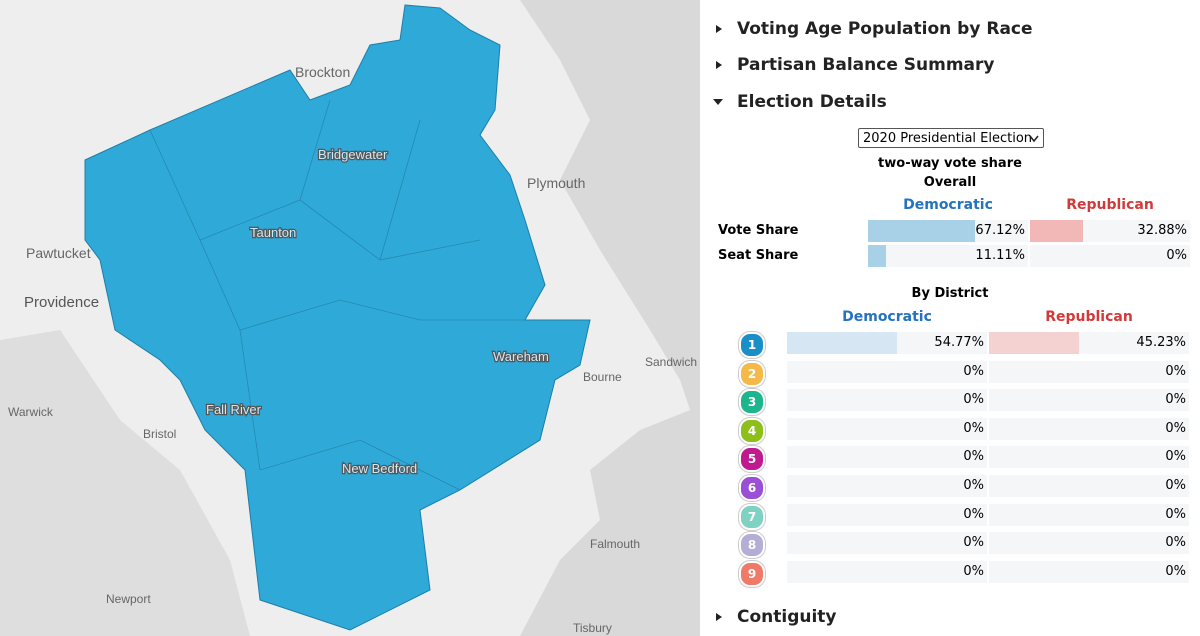  Describe the element at coordinates (758, 230) in the screenshot. I see `row-label: Vote Share` at that location.